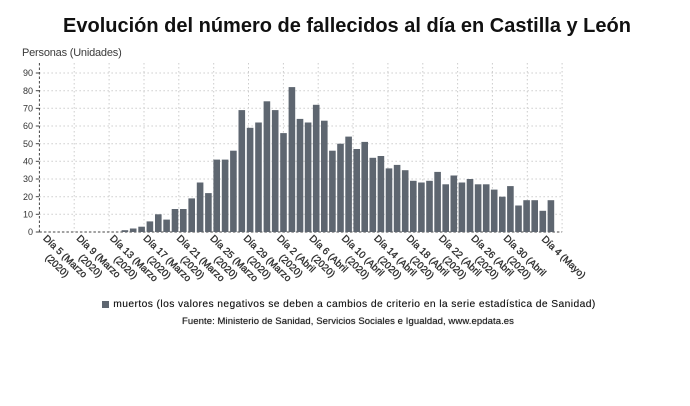 Image resolution: width=690 pixels, height=406 pixels. I want to click on svg-text: 30, so click(28, 179).